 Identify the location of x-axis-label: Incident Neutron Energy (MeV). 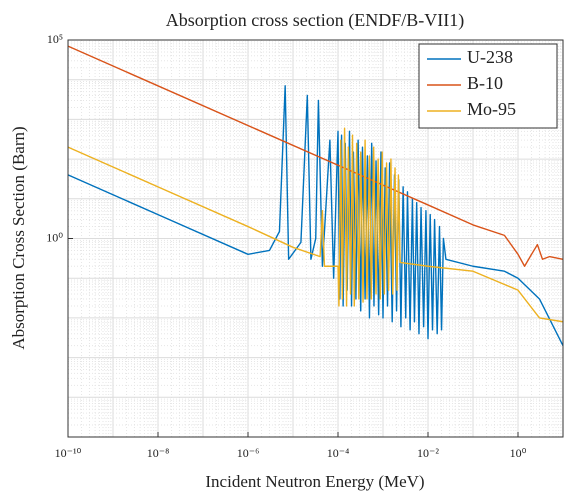
(314, 481).